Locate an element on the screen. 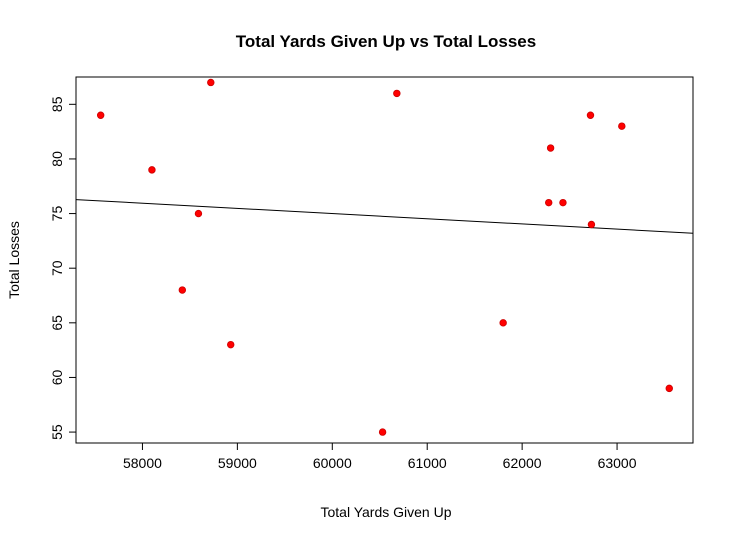  x-tick-label: 60000 is located at coordinates (332, 463).